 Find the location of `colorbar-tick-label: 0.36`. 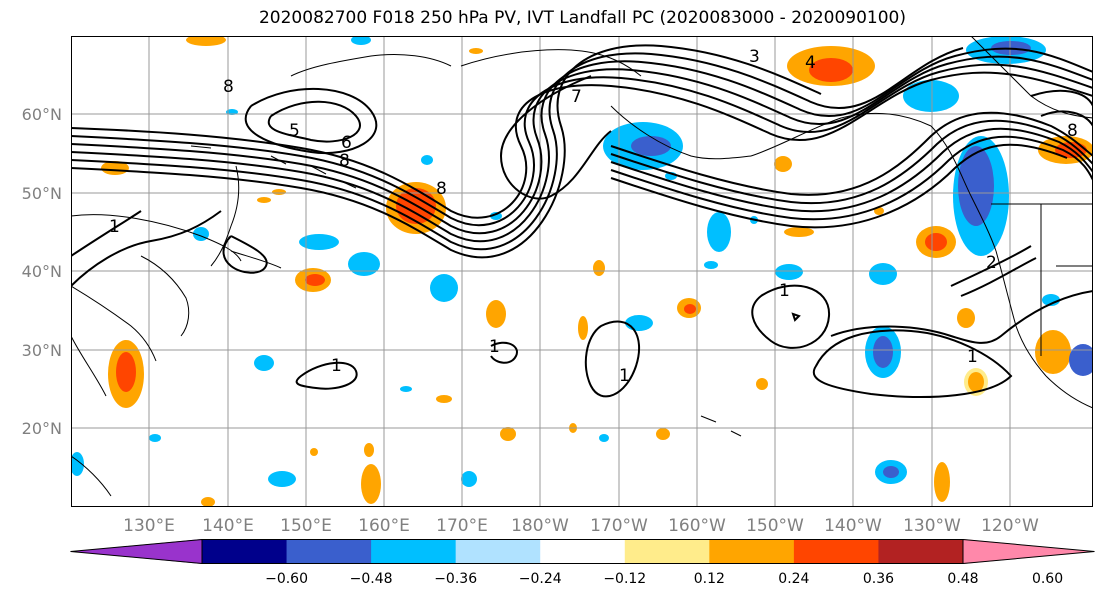

colorbar-tick-label: 0.36 is located at coordinates (878, 579).